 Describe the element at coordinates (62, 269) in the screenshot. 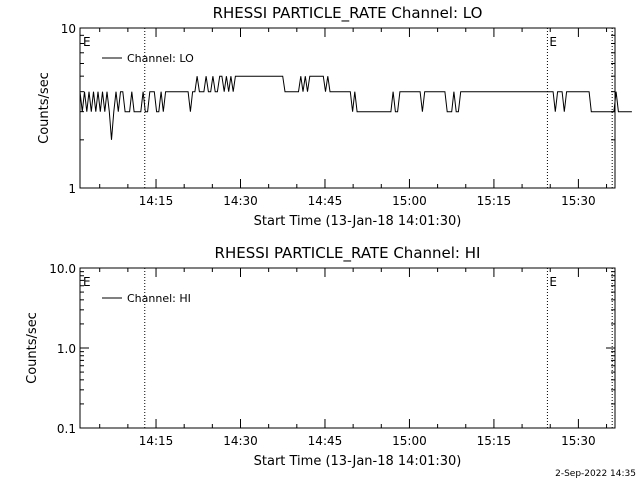

I see `hi-y-tick-label: 10.0` at that location.